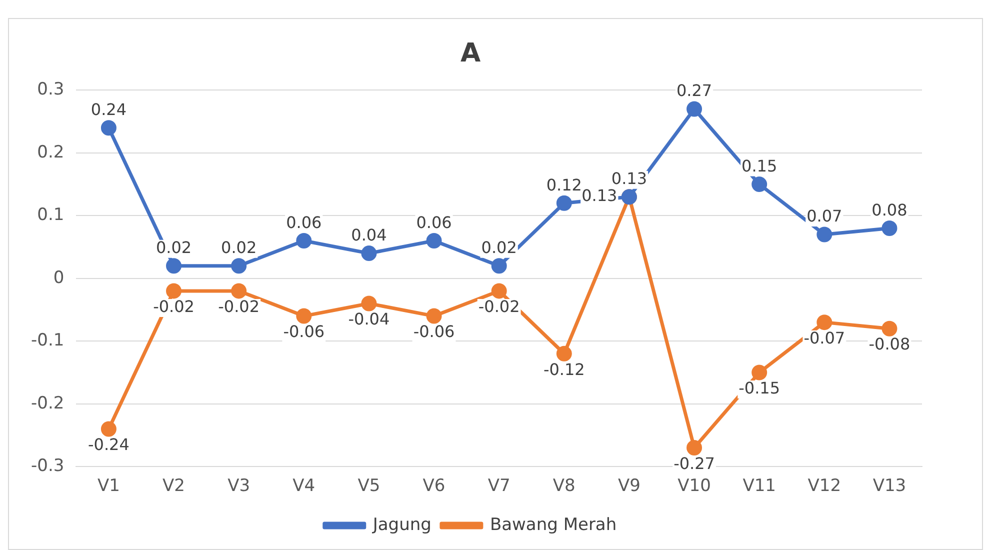 This screenshot has width=993, height=550. I want to click on y-tick-label: -0.1, so click(47, 340).